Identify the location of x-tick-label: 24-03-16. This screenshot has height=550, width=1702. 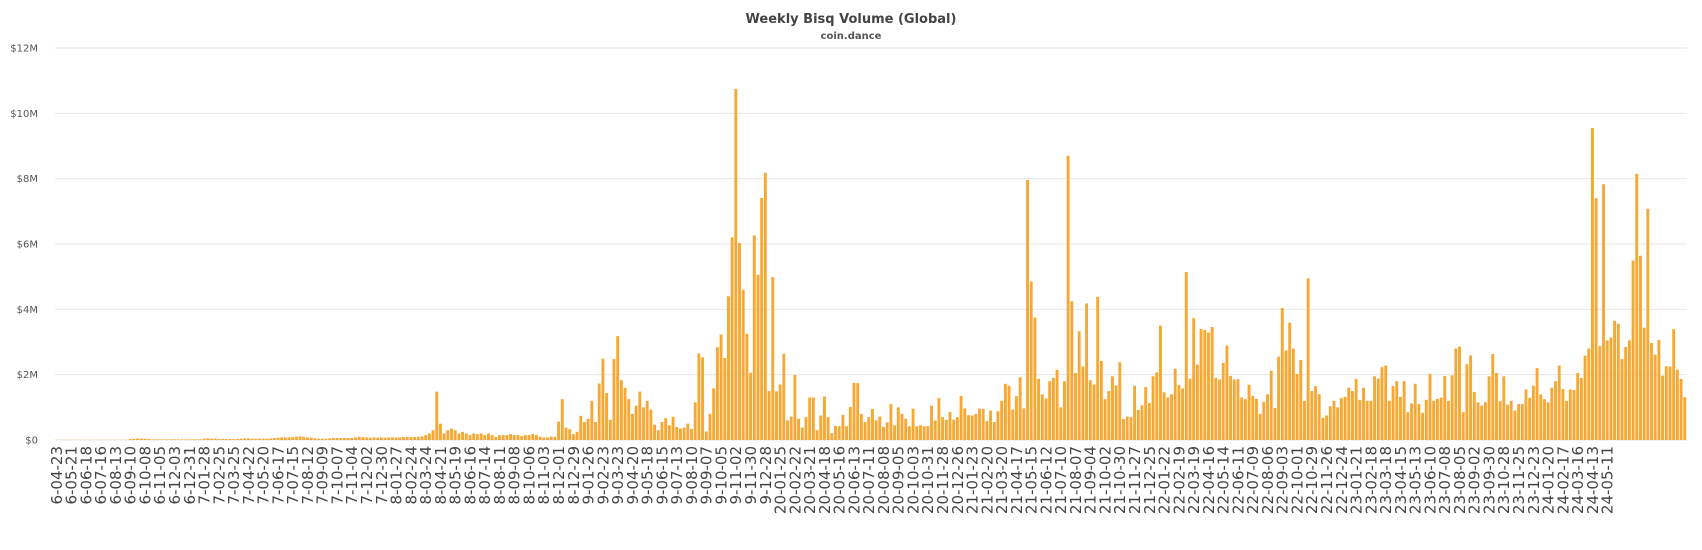
(1578, 480).